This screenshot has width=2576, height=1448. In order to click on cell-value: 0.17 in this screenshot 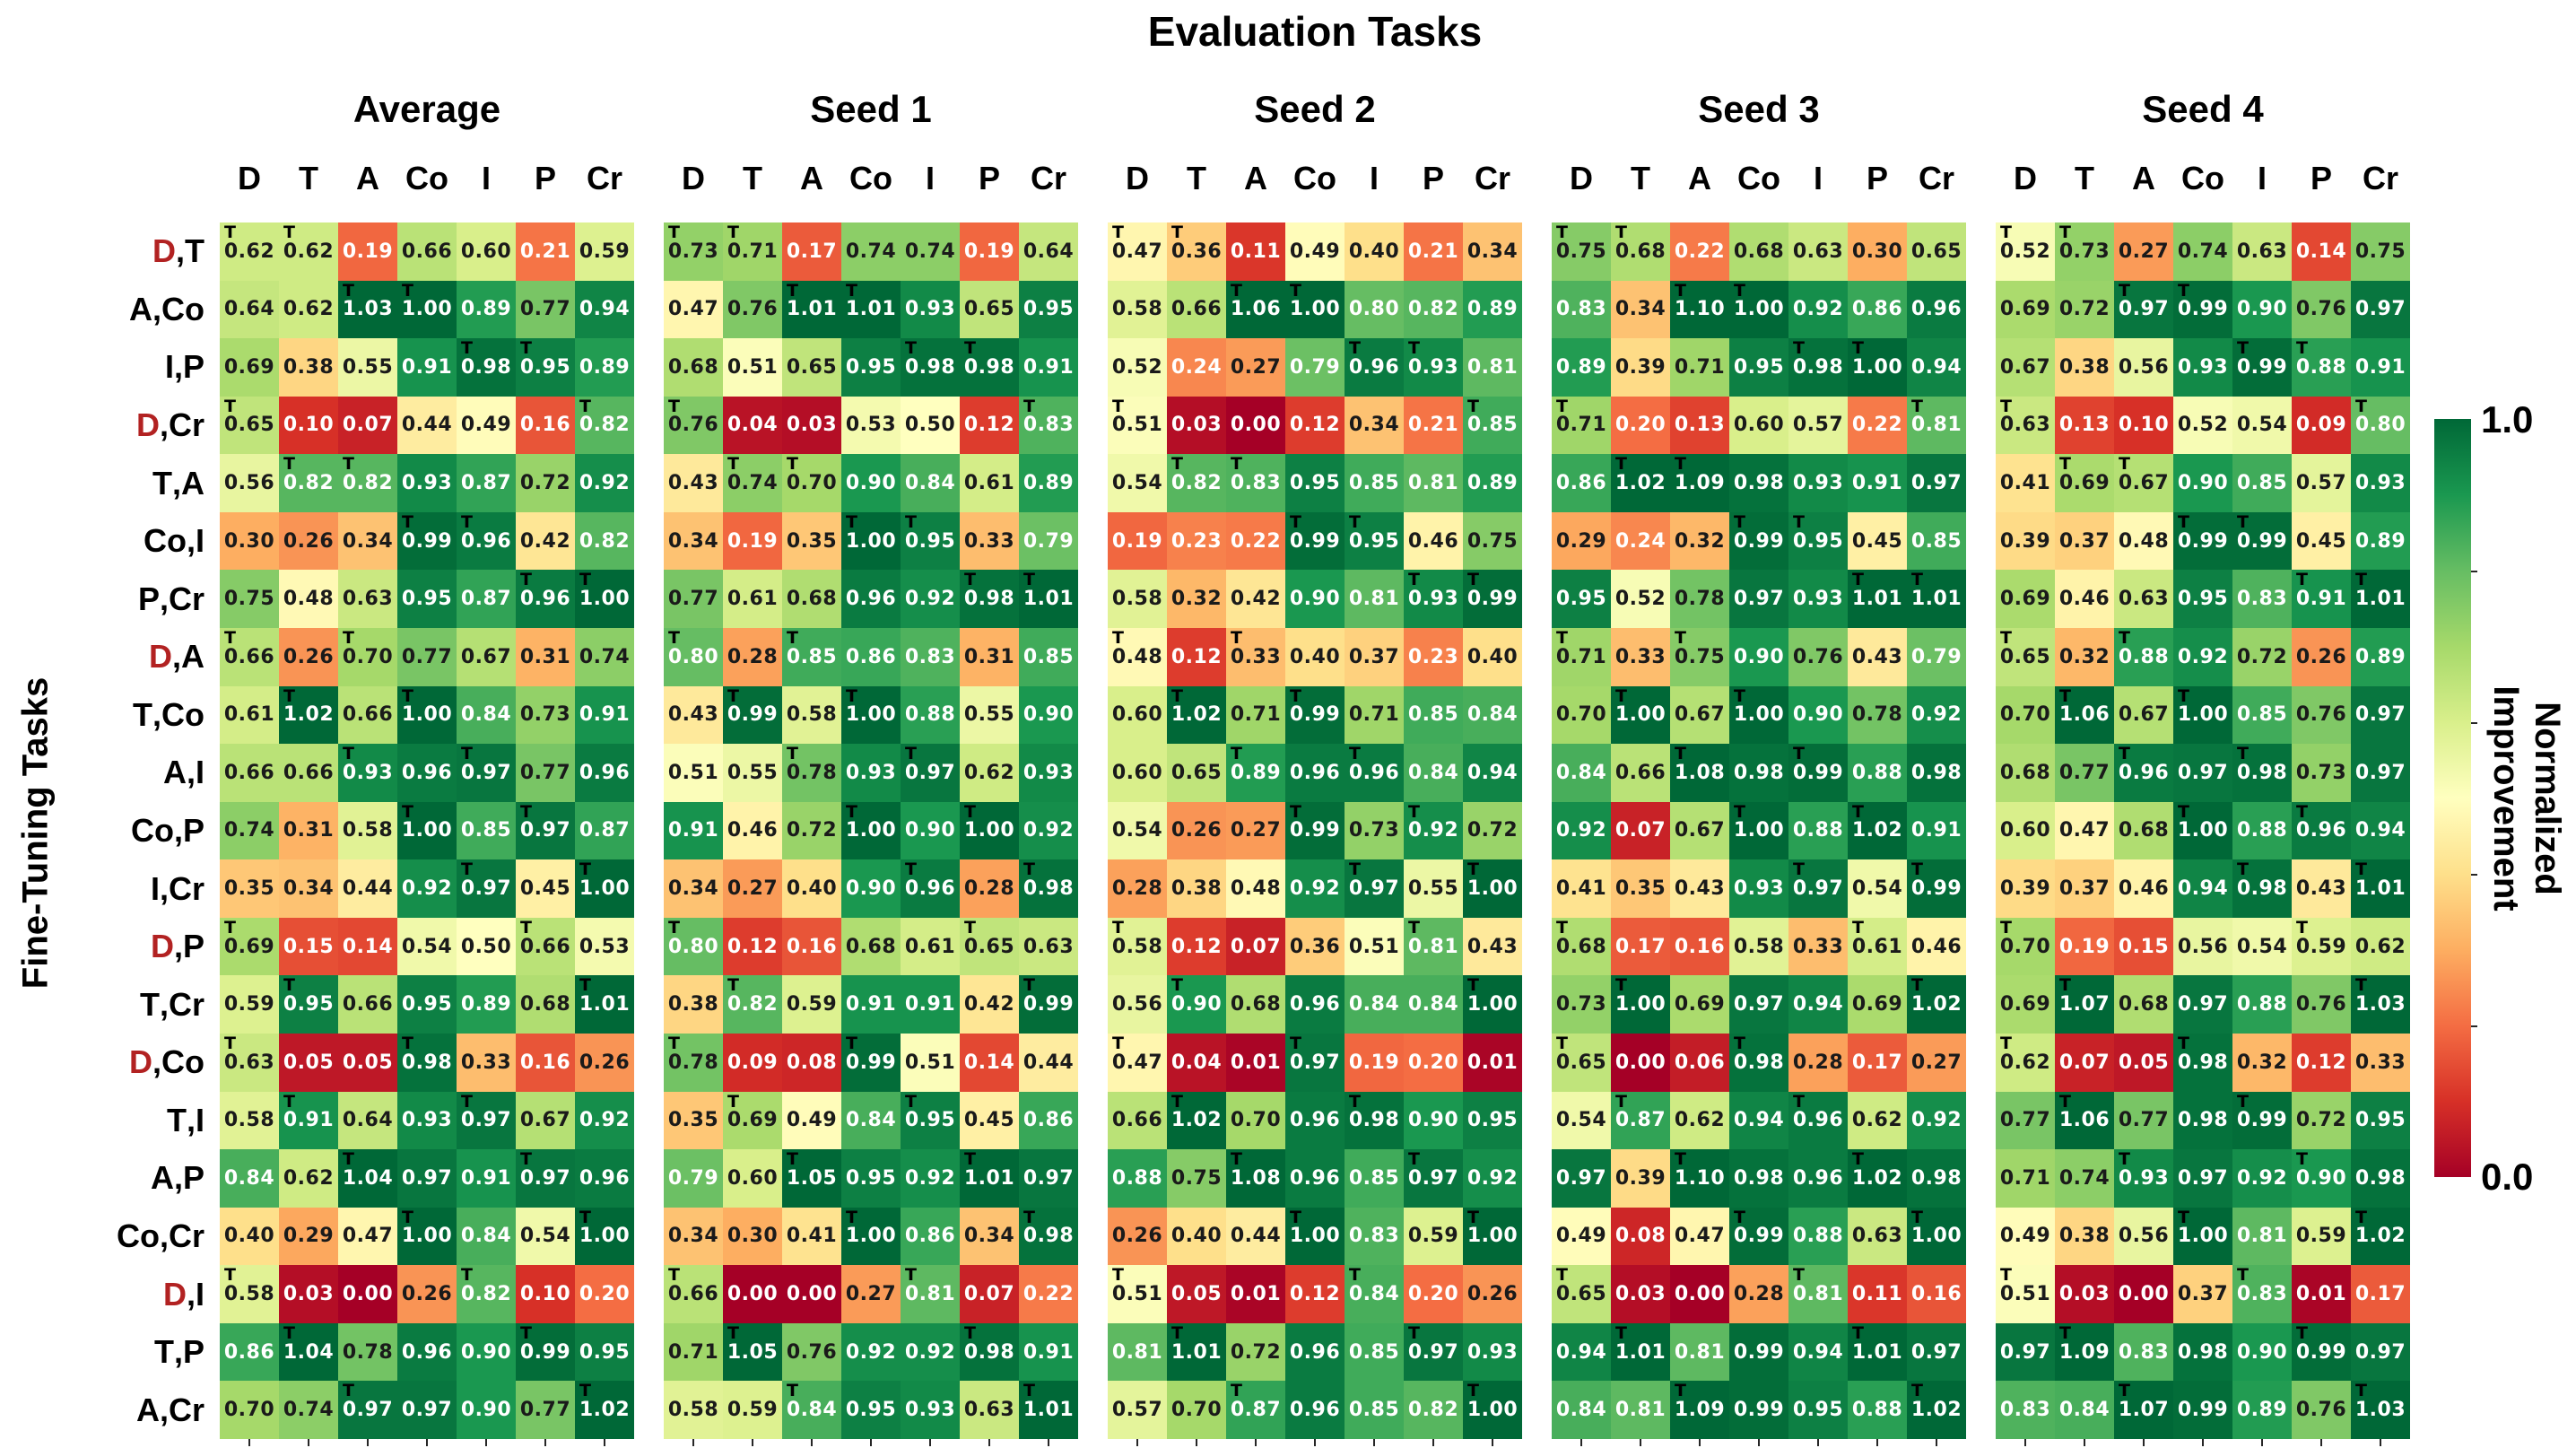, I will do `click(2380, 1294)`.